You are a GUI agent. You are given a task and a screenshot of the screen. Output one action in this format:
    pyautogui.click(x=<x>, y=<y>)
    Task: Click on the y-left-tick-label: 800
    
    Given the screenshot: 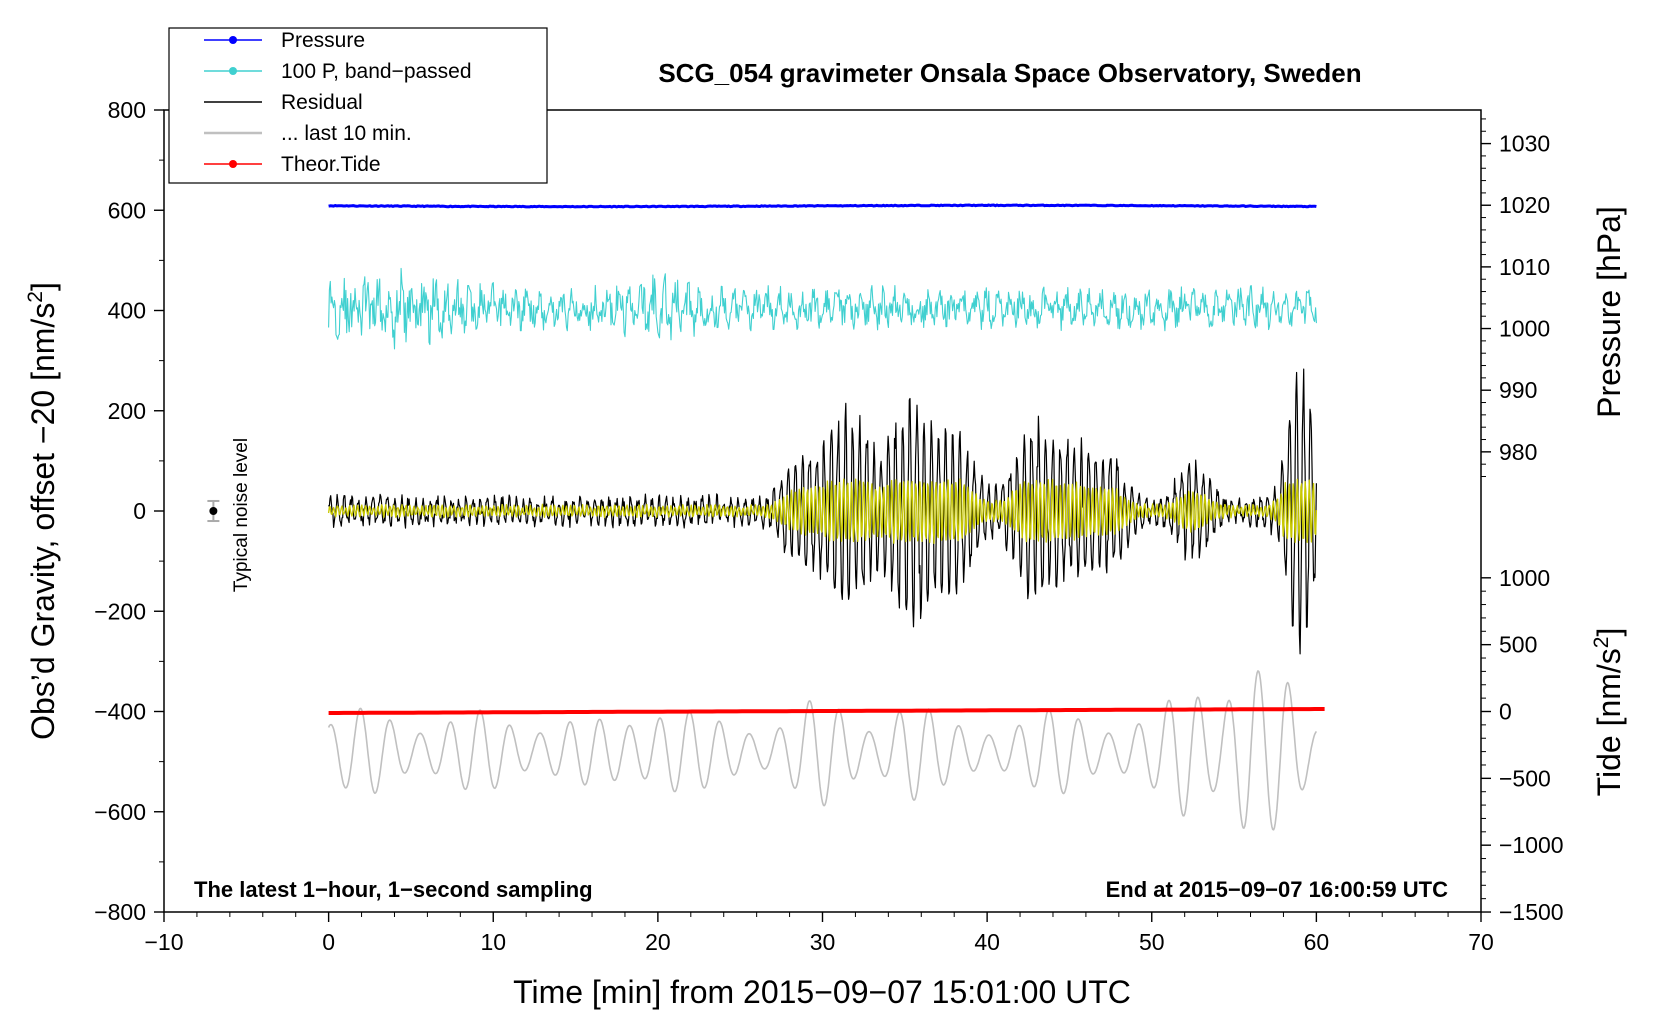 What is the action you would take?
    pyautogui.click(x=127, y=110)
    